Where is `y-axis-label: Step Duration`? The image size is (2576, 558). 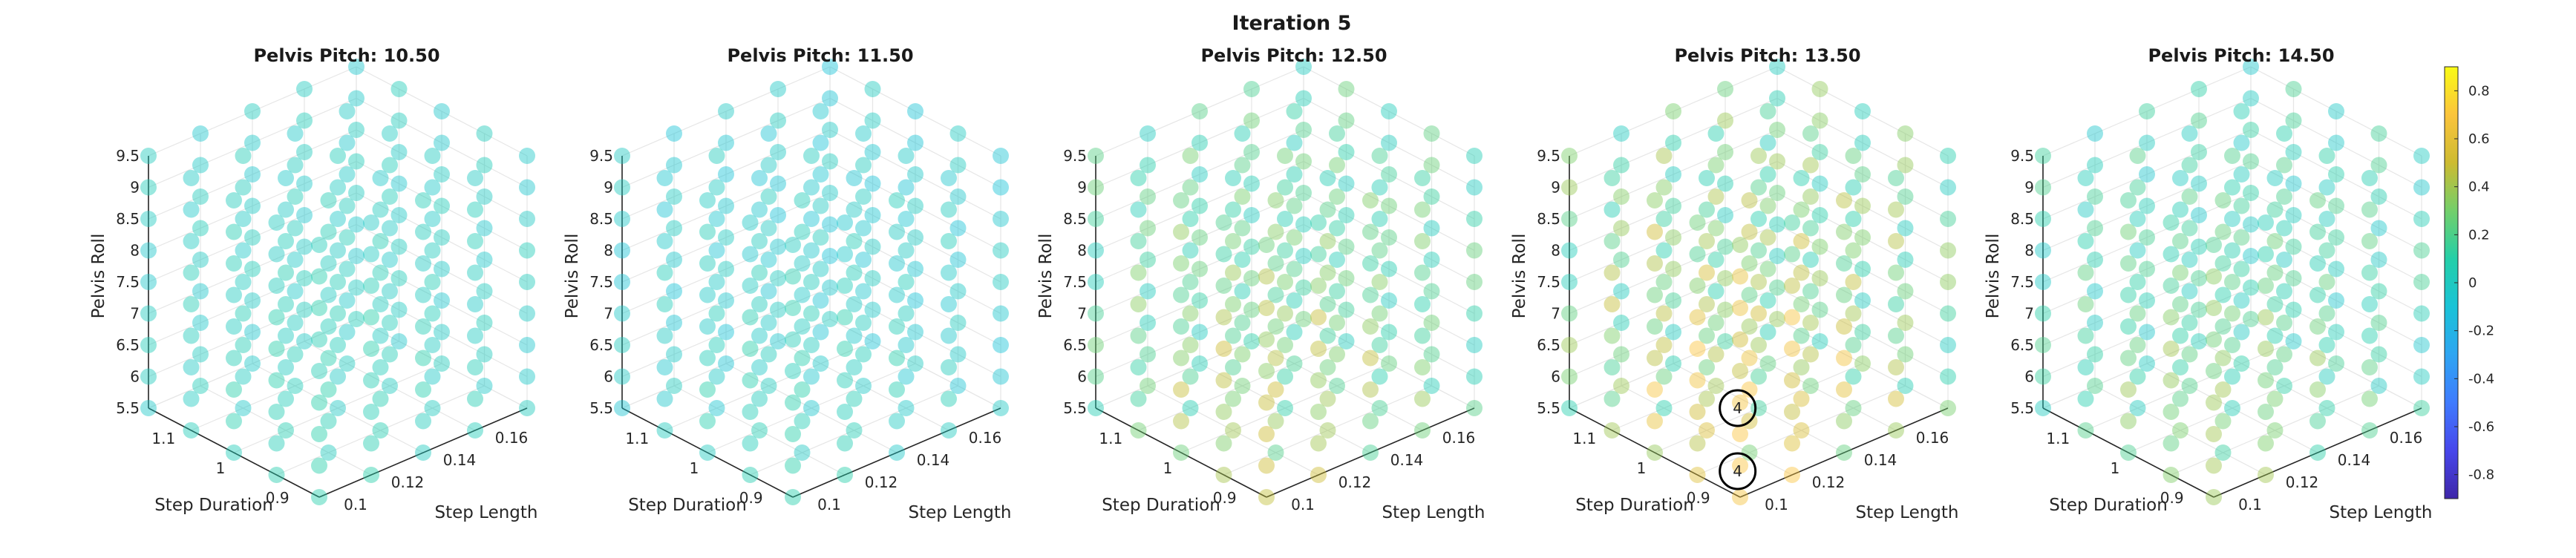
y-axis-label: Step Duration is located at coordinates (214, 505).